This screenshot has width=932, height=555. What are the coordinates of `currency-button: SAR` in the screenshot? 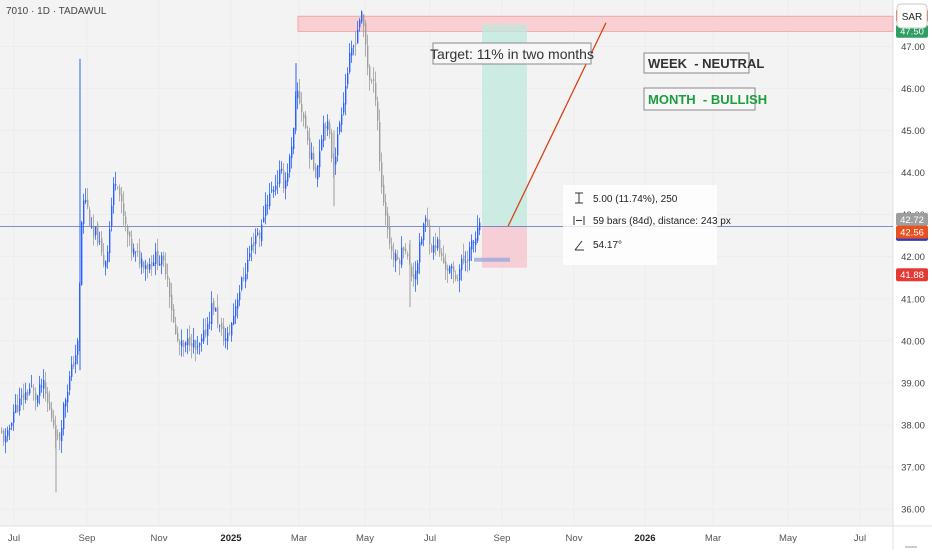 It's located at (912, 16).